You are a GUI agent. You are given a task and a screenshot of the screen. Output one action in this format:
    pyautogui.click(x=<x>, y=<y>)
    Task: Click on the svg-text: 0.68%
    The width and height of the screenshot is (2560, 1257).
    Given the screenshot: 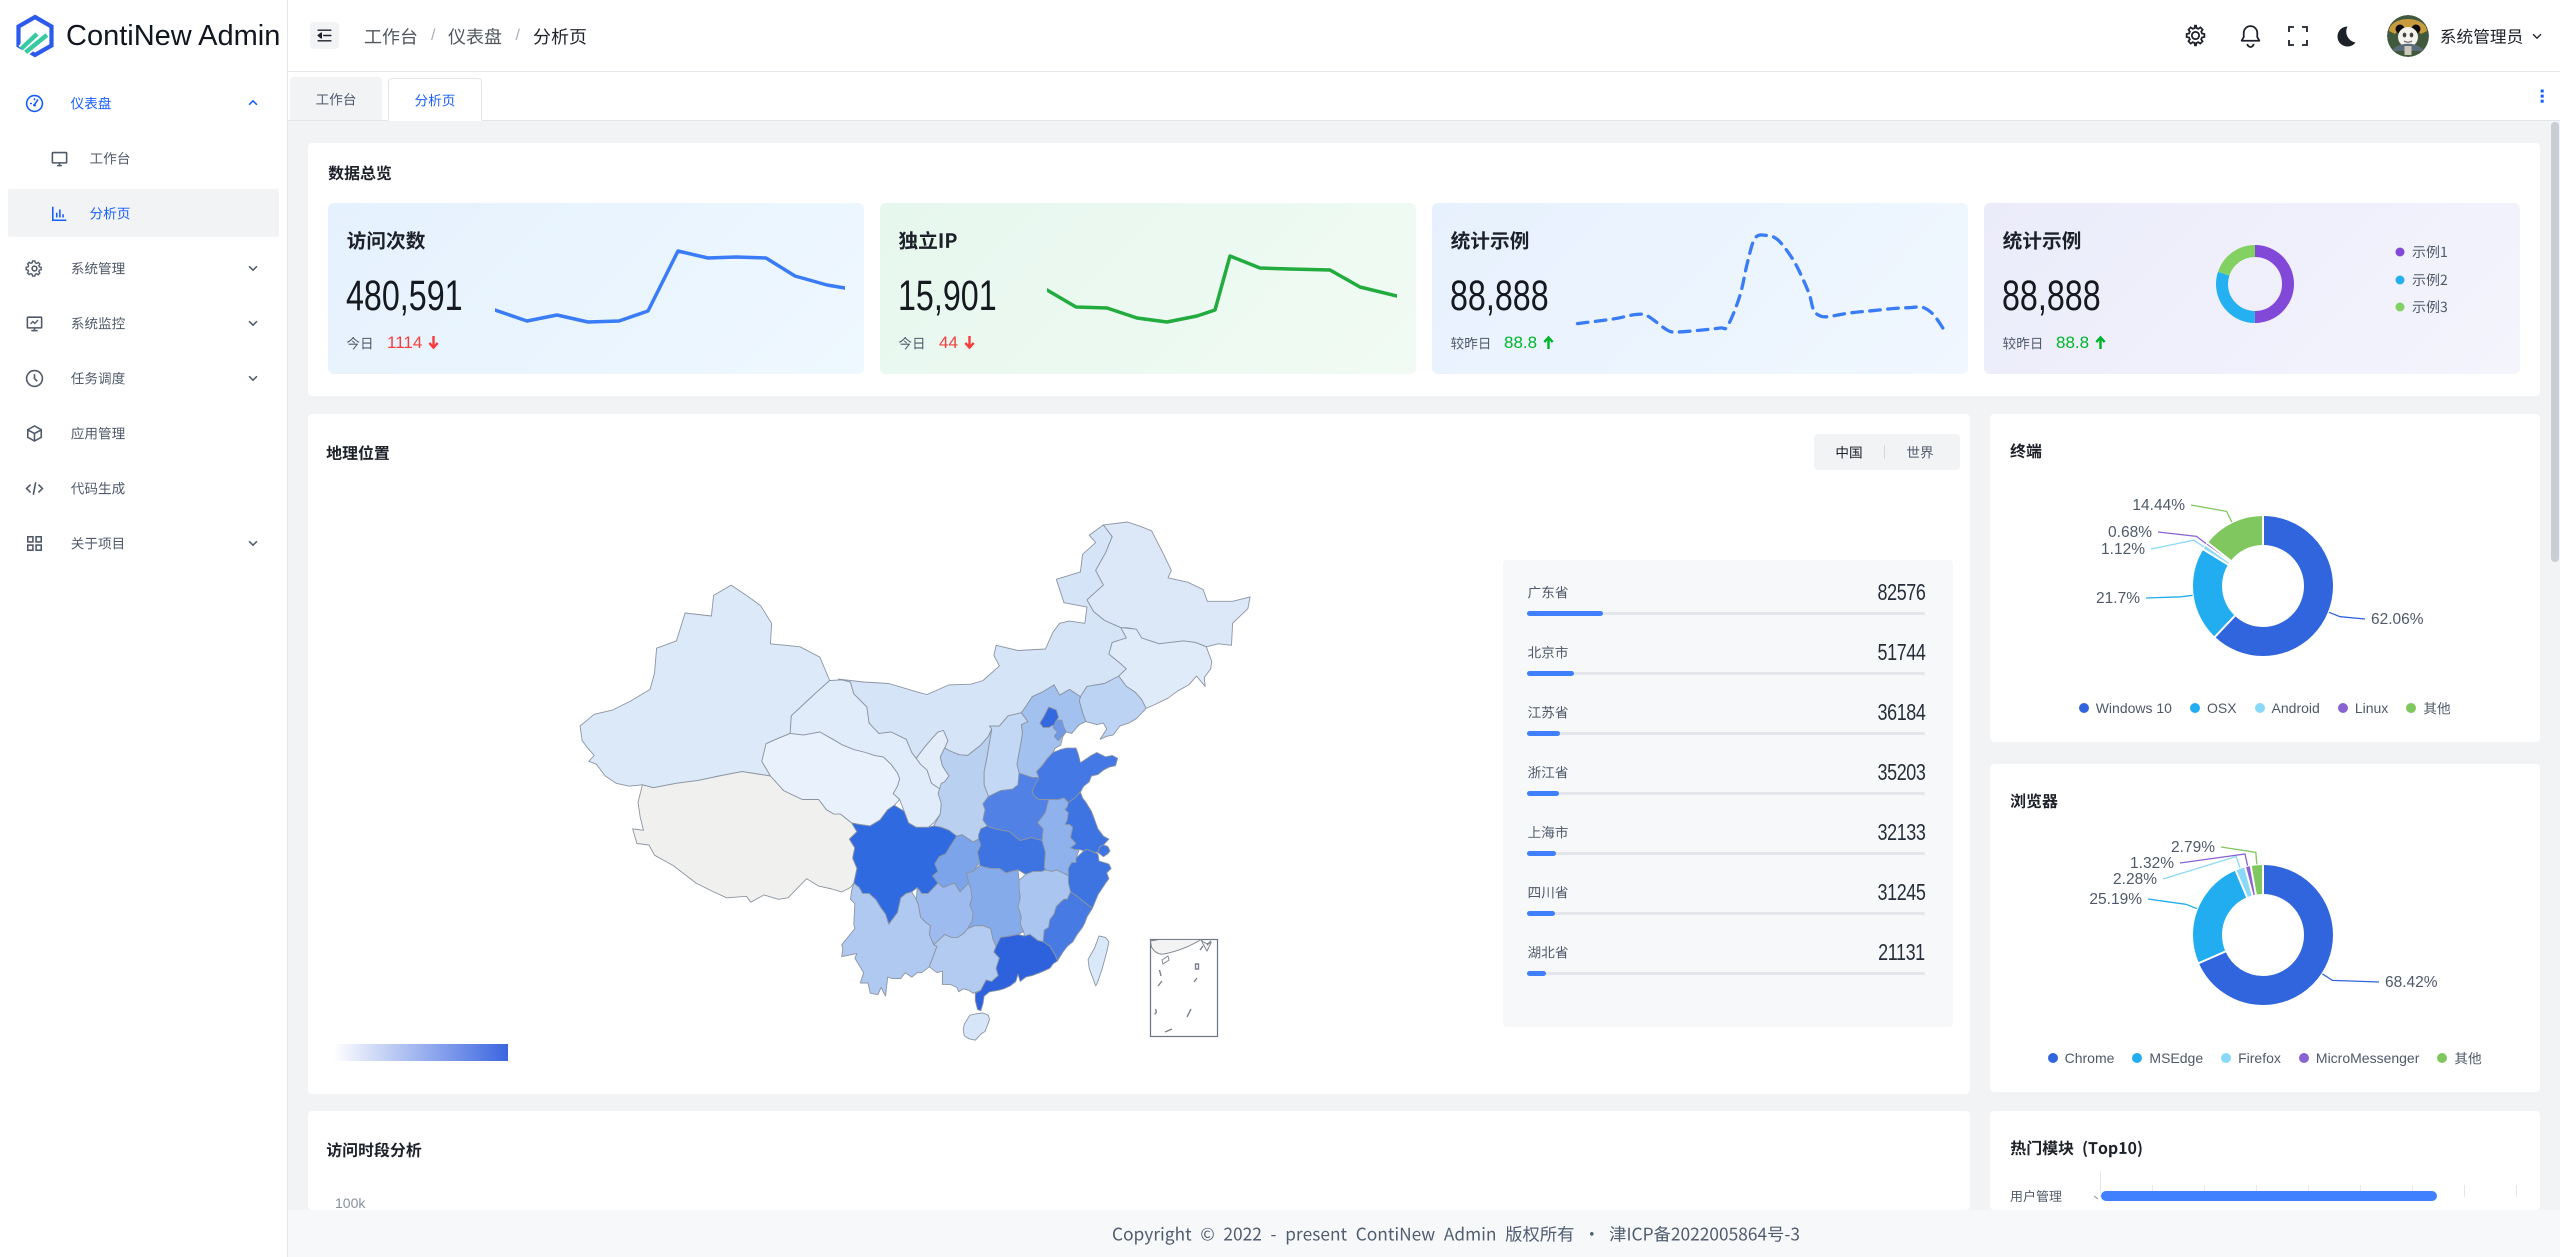 What is the action you would take?
    pyautogui.click(x=2130, y=532)
    